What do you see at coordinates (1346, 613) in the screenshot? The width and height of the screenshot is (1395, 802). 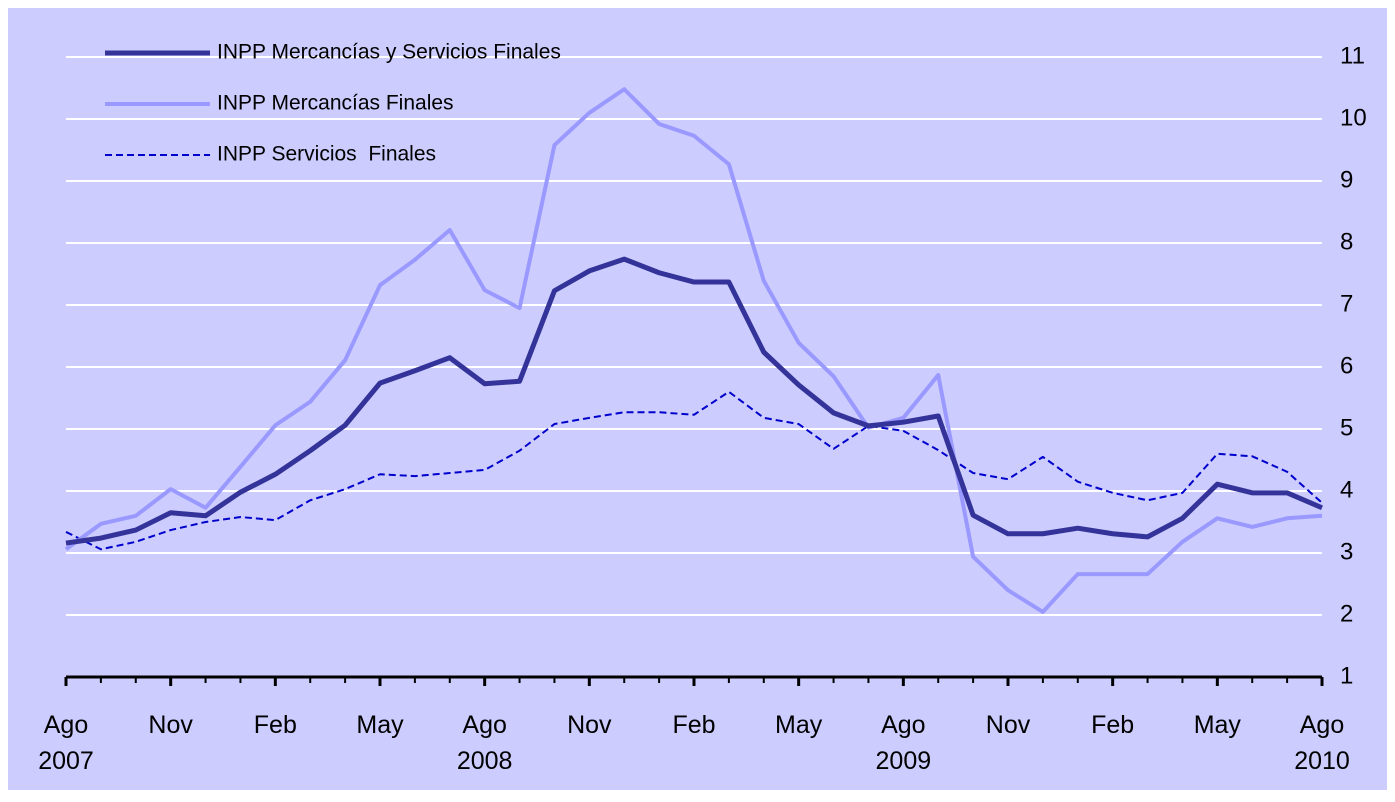 I see `y-tick-label: 2` at bounding box center [1346, 613].